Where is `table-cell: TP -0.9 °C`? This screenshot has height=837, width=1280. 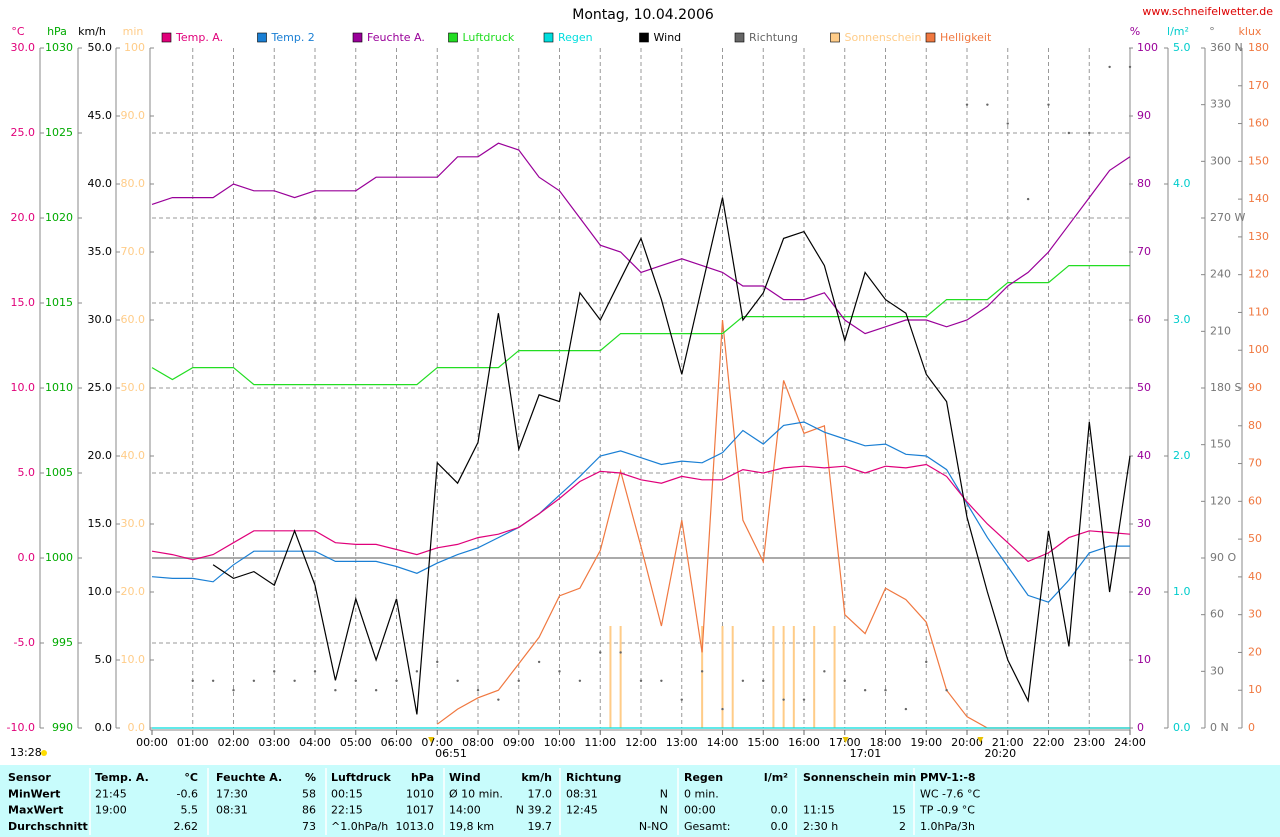
table-cell: TP -0.9 °C is located at coordinates (947, 810).